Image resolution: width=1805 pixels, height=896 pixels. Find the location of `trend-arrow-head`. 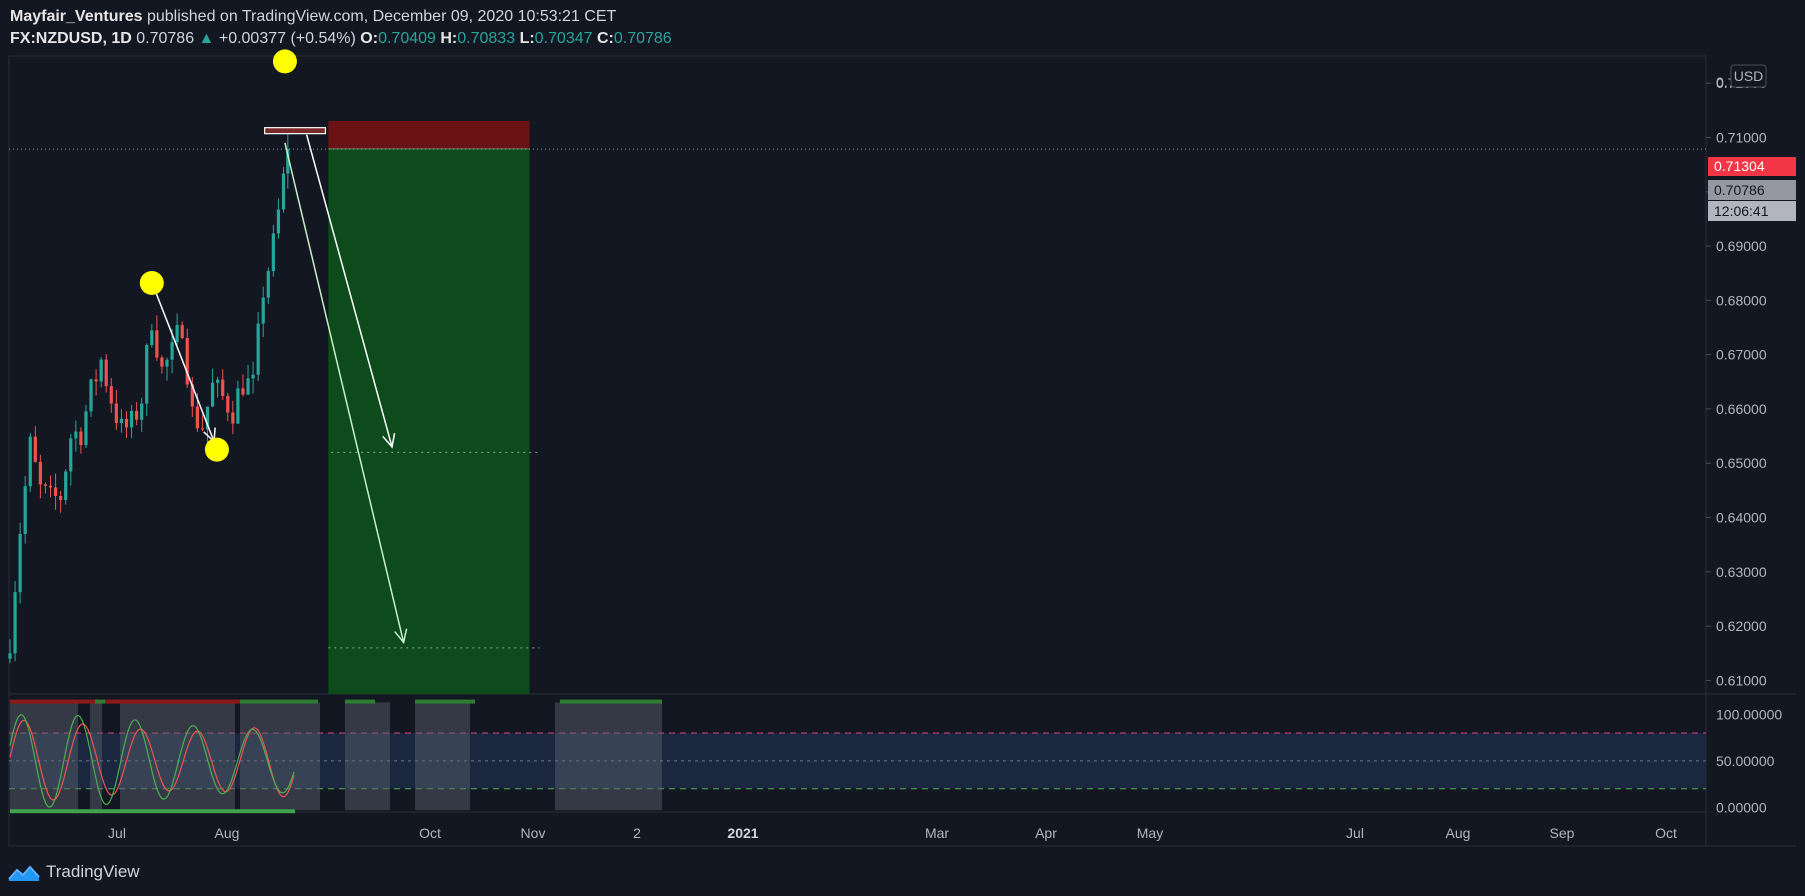

trend-arrow-head is located at coordinates (401, 636).